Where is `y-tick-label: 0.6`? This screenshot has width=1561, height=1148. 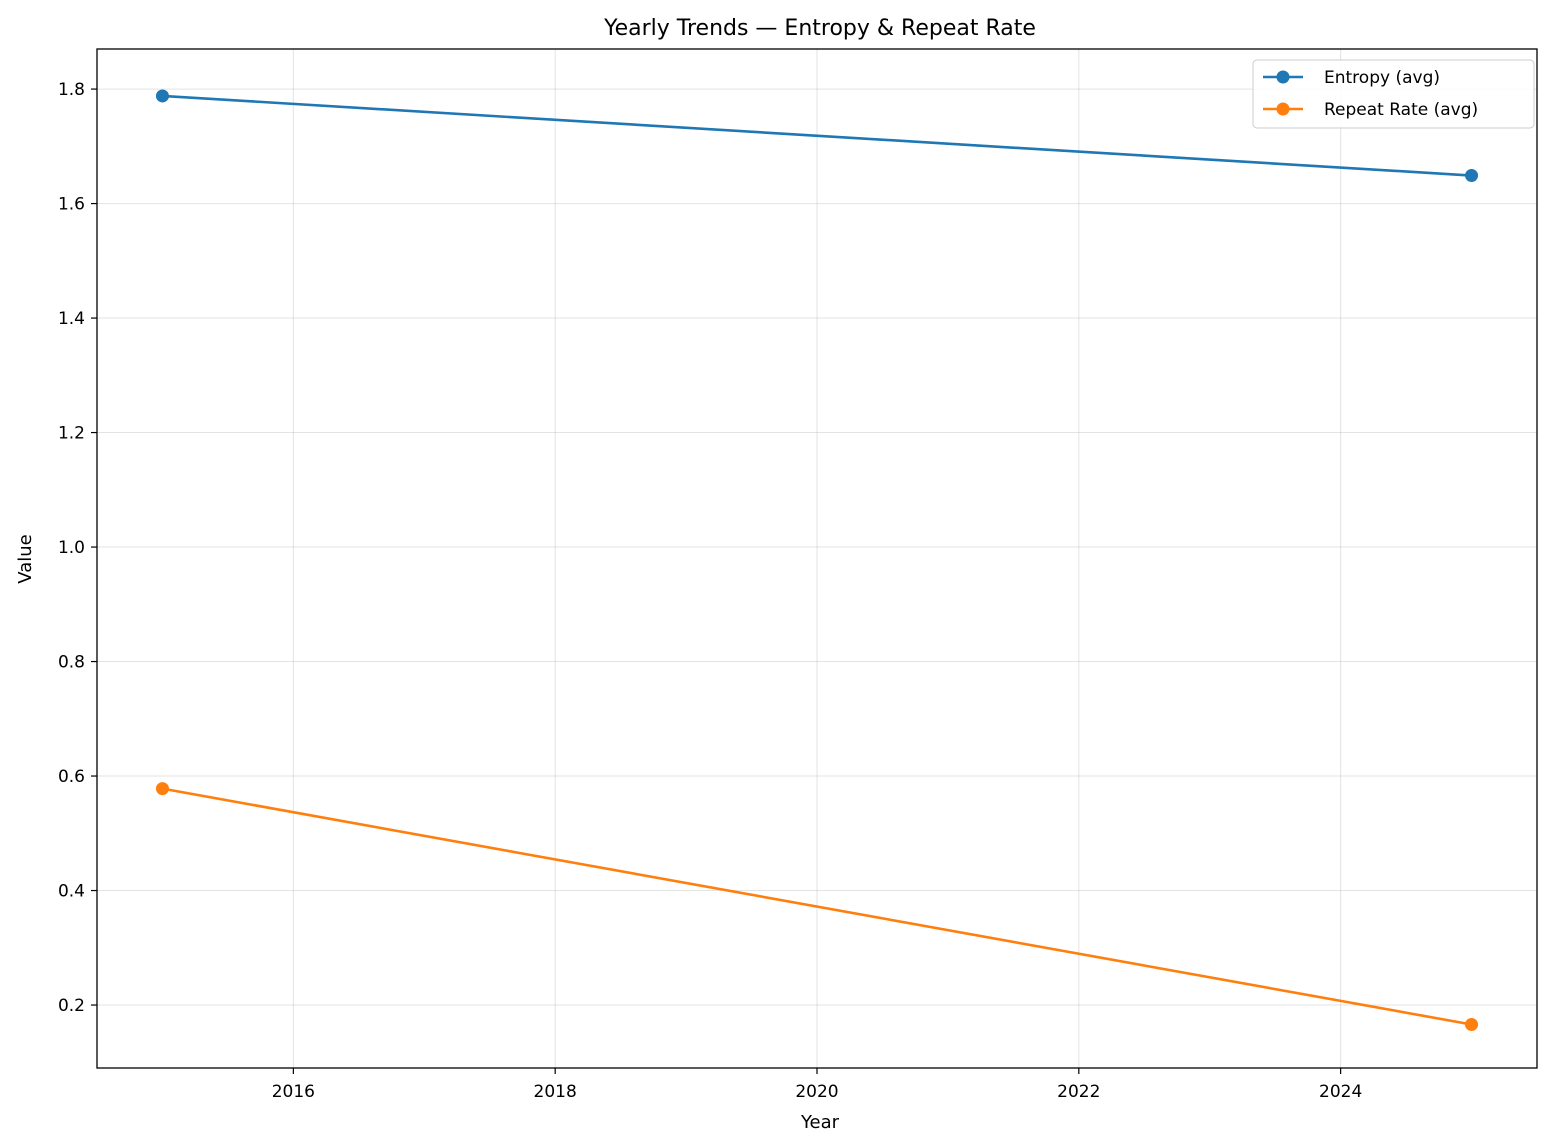 y-tick-label: 0.6 is located at coordinates (71, 777).